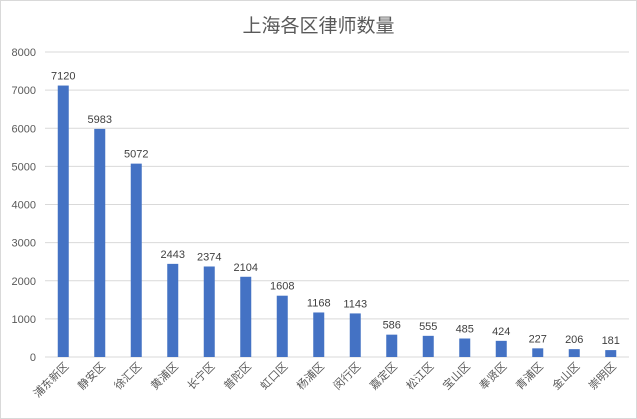 The image size is (637, 419). Describe the element at coordinates (355, 304) in the screenshot. I see `data-label: 1143` at that location.